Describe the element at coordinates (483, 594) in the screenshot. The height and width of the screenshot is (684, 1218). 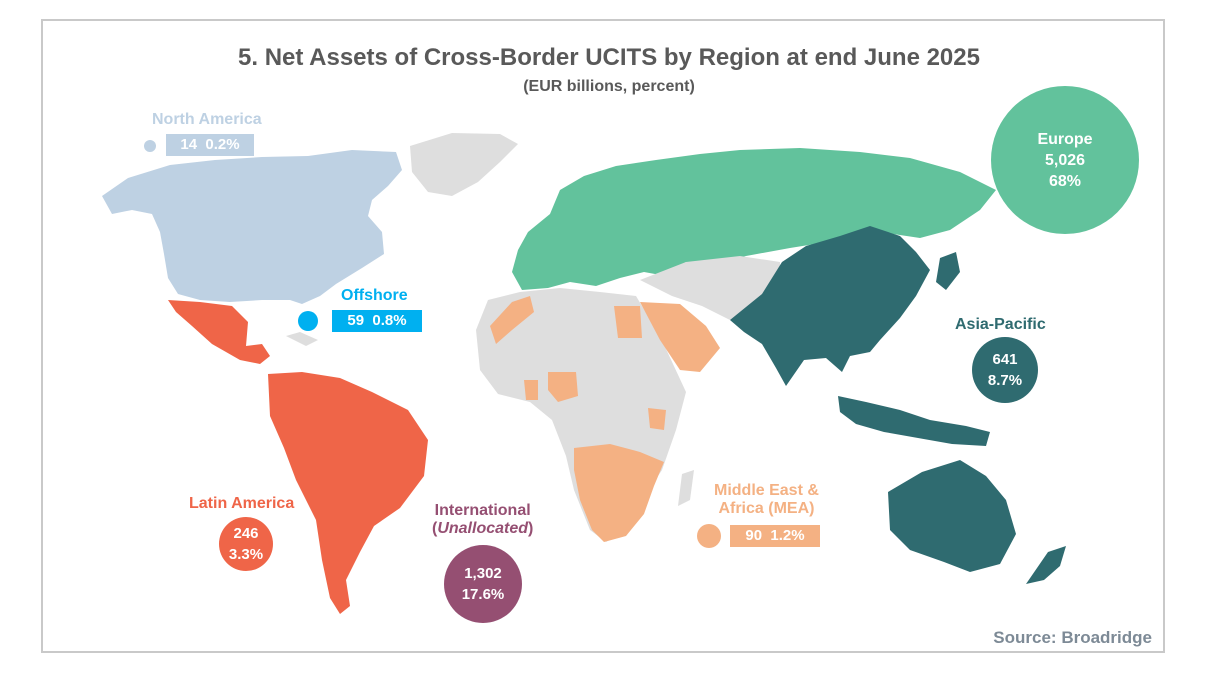
I see `international-share: 17.6%` at that location.